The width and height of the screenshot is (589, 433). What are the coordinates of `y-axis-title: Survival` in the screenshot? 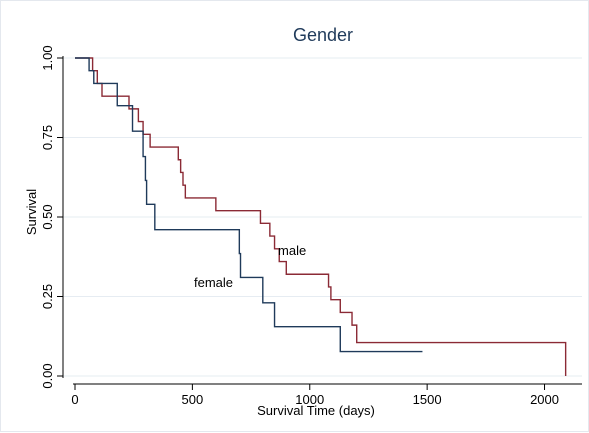 It's located at (31, 212).